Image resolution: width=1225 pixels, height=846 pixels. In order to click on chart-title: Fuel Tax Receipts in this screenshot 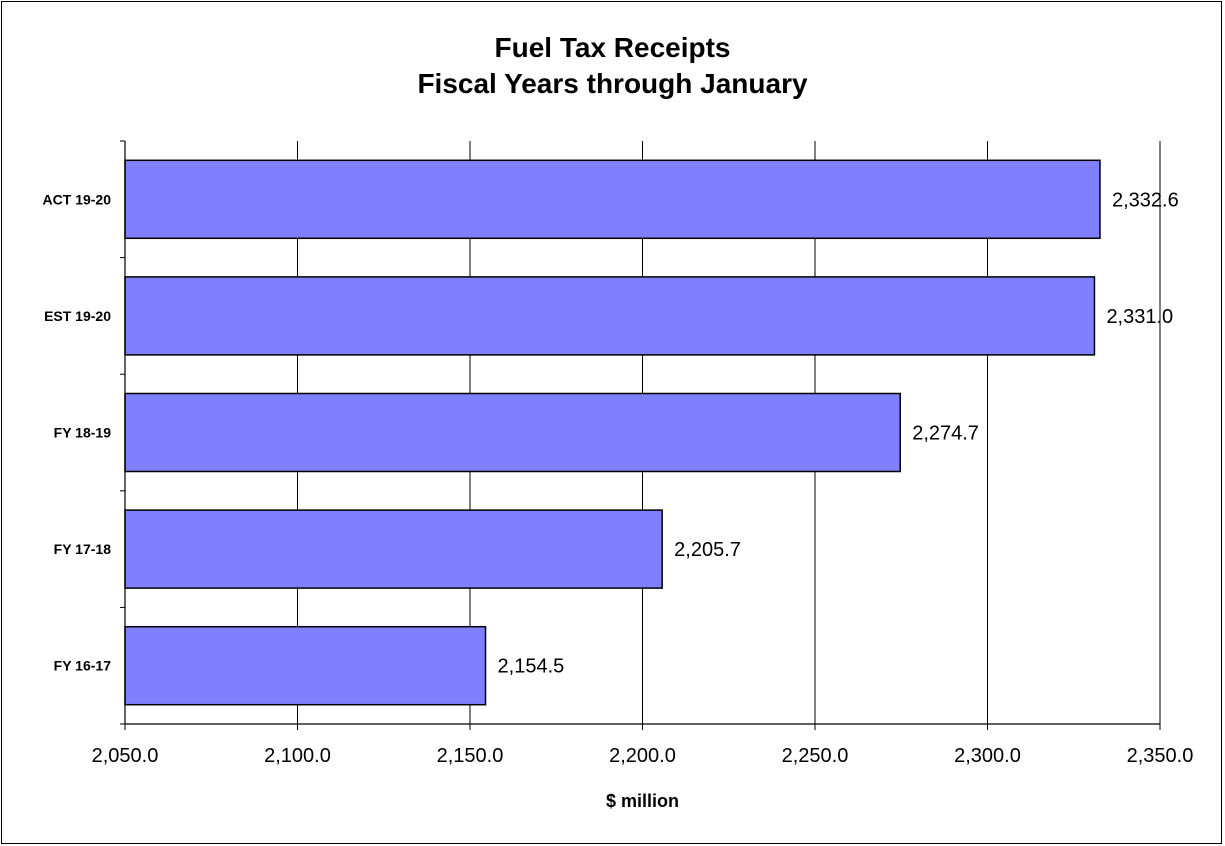, I will do `click(612, 47)`.